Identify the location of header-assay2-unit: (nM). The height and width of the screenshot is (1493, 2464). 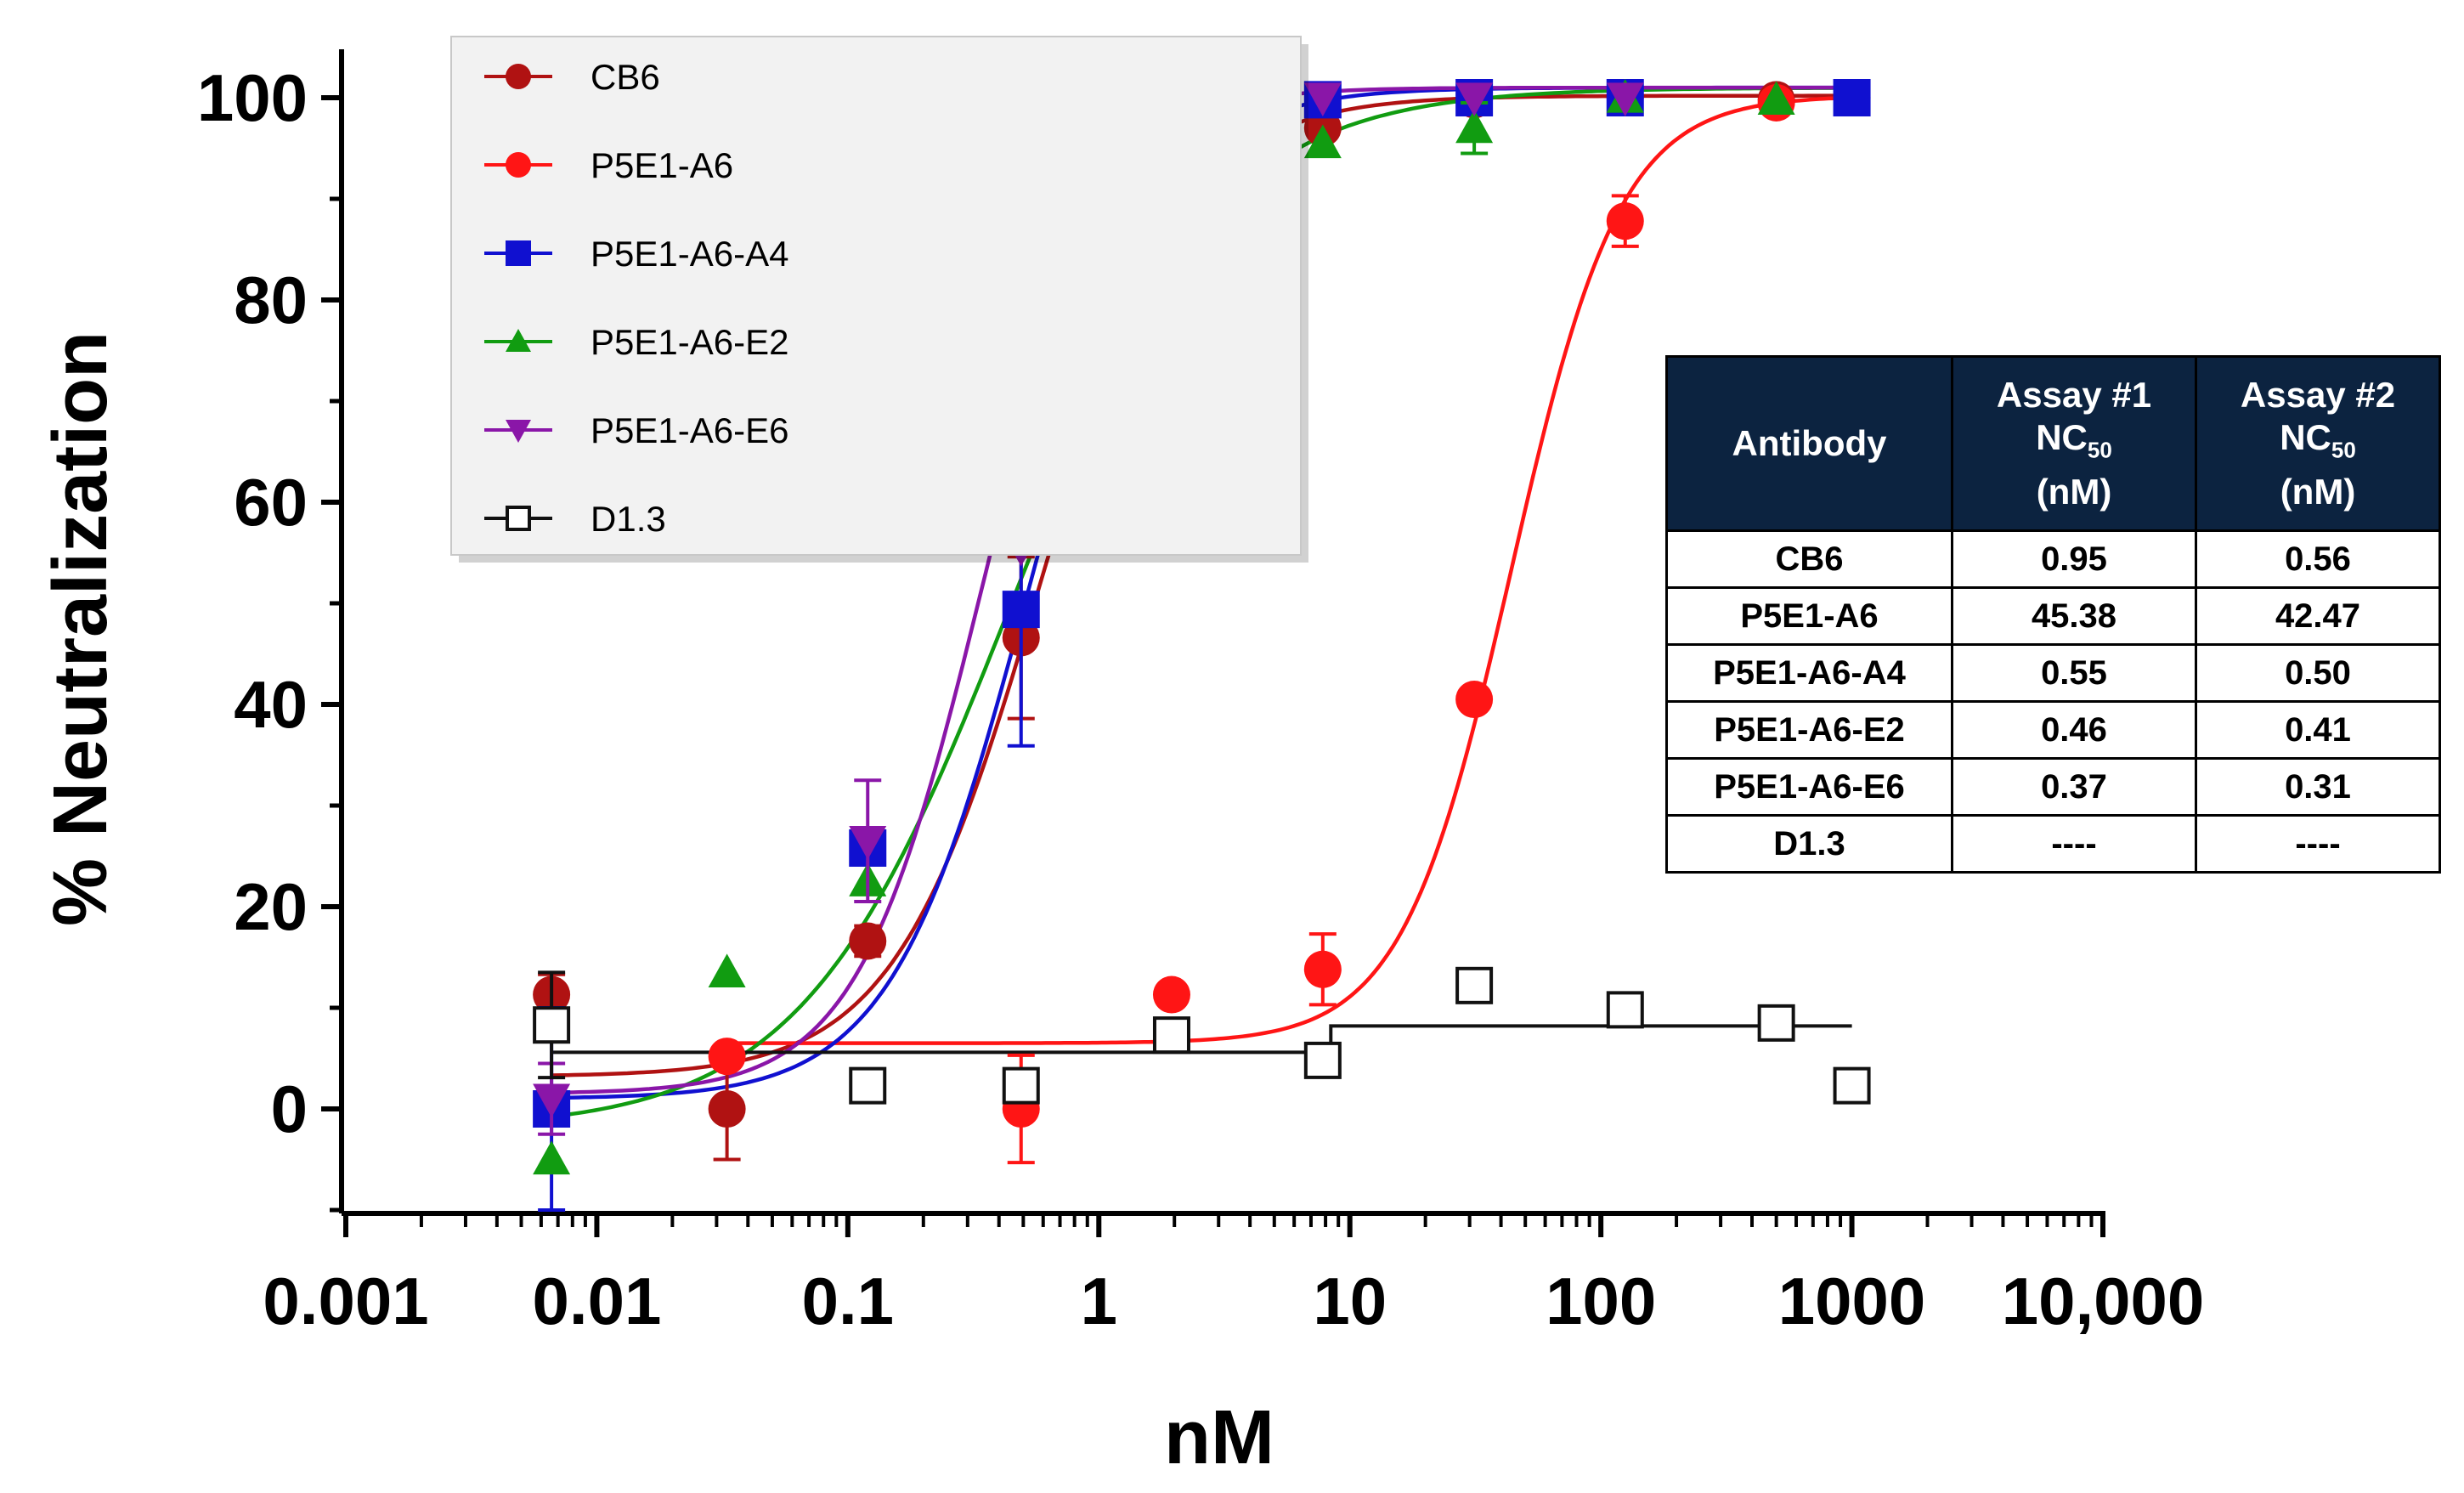
(2318, 492).